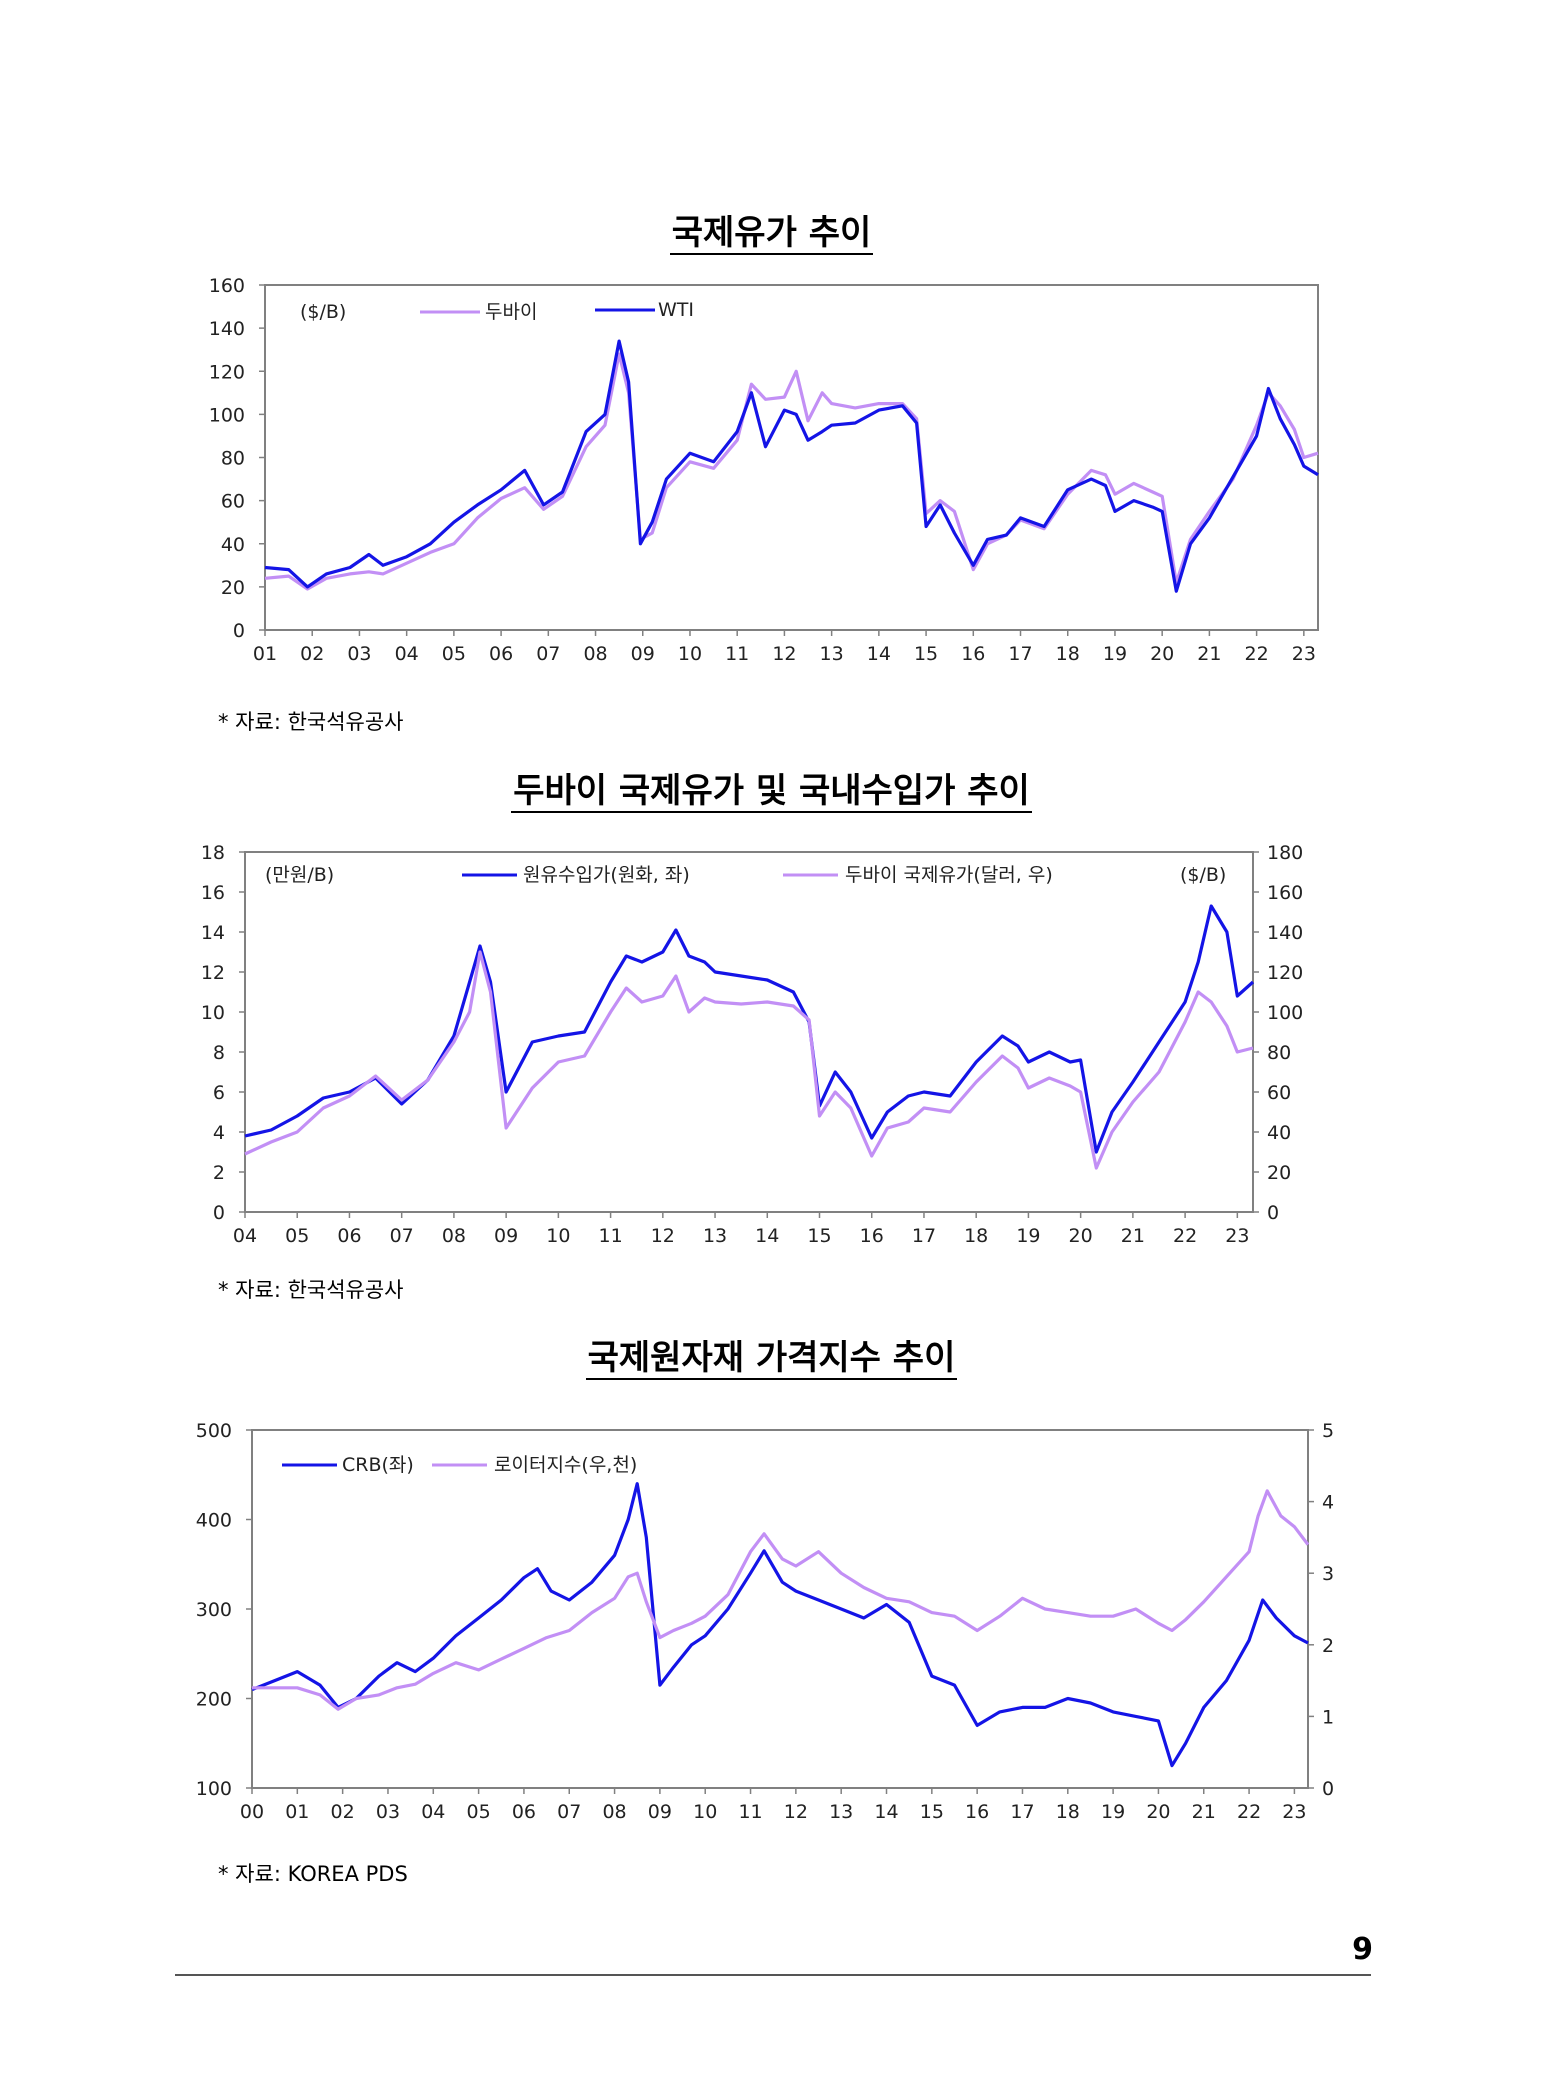 The image size is (1543, 2095). What do you see at coordinates (407, 654) in the screenshot?
I see `chart1-xtick-label: 04` at bounding box center [407, 654].